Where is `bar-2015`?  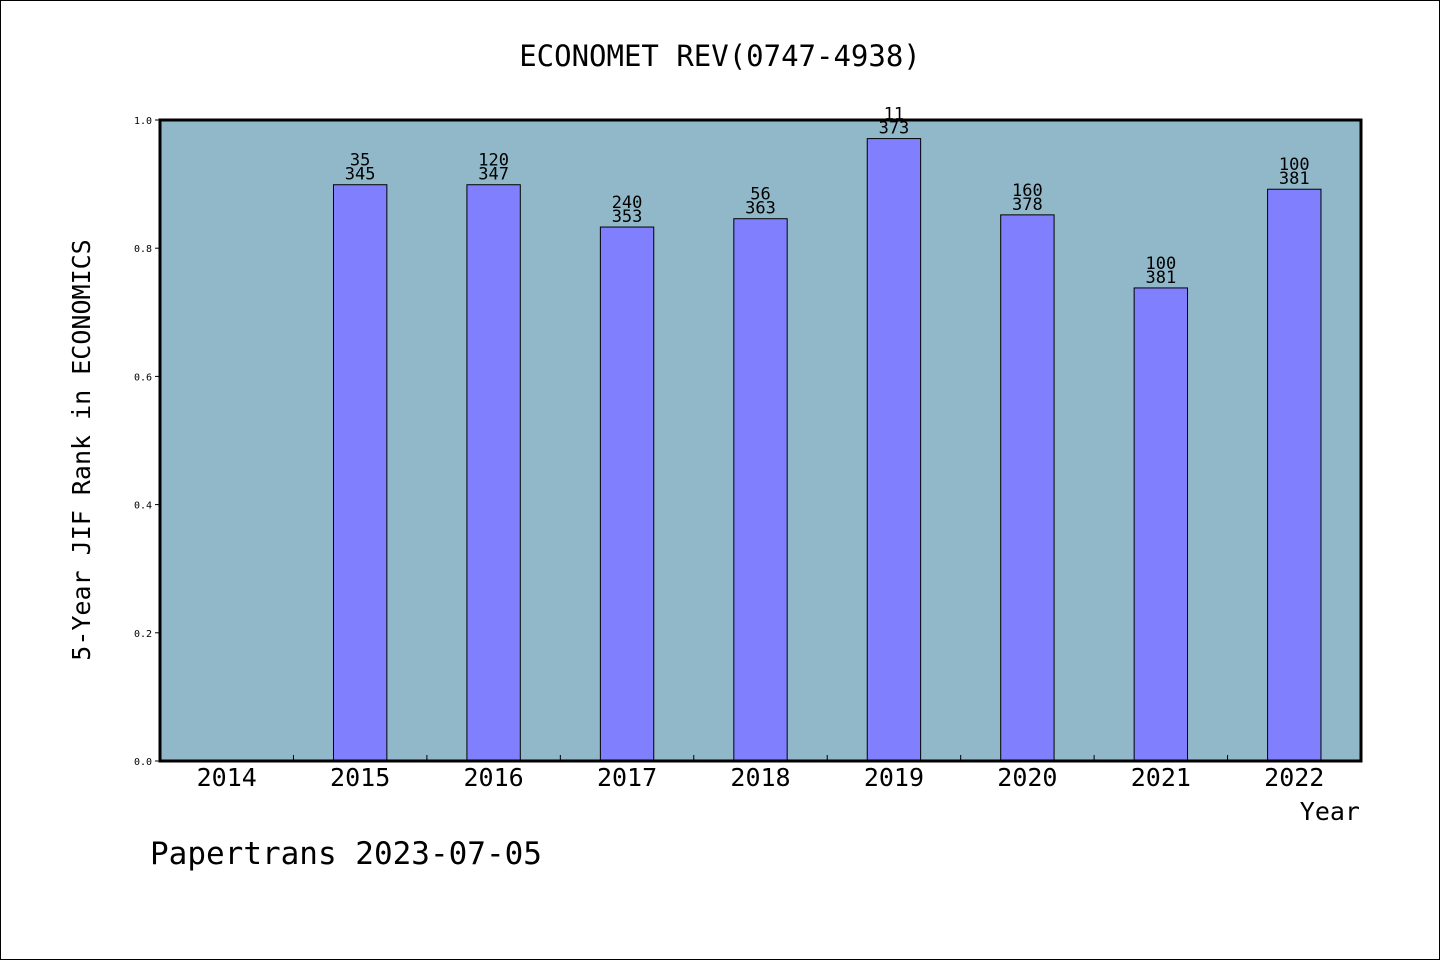
bar-2015 is located at coordinates (360, 473).